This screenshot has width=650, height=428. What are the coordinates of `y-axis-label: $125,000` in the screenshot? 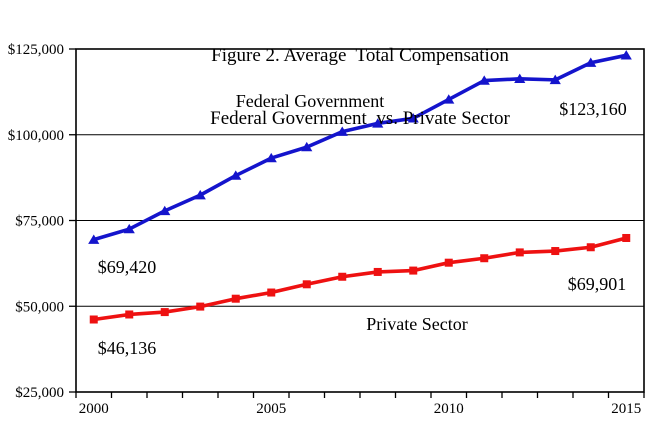 It's located at (36, 50).